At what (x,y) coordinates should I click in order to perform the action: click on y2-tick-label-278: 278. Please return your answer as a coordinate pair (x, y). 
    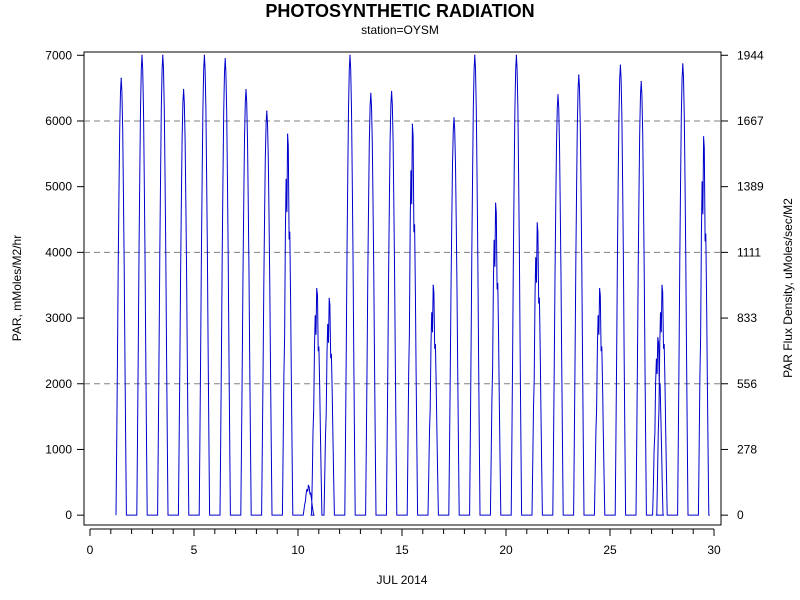
    Looking at the image, I should click on (747, 449).